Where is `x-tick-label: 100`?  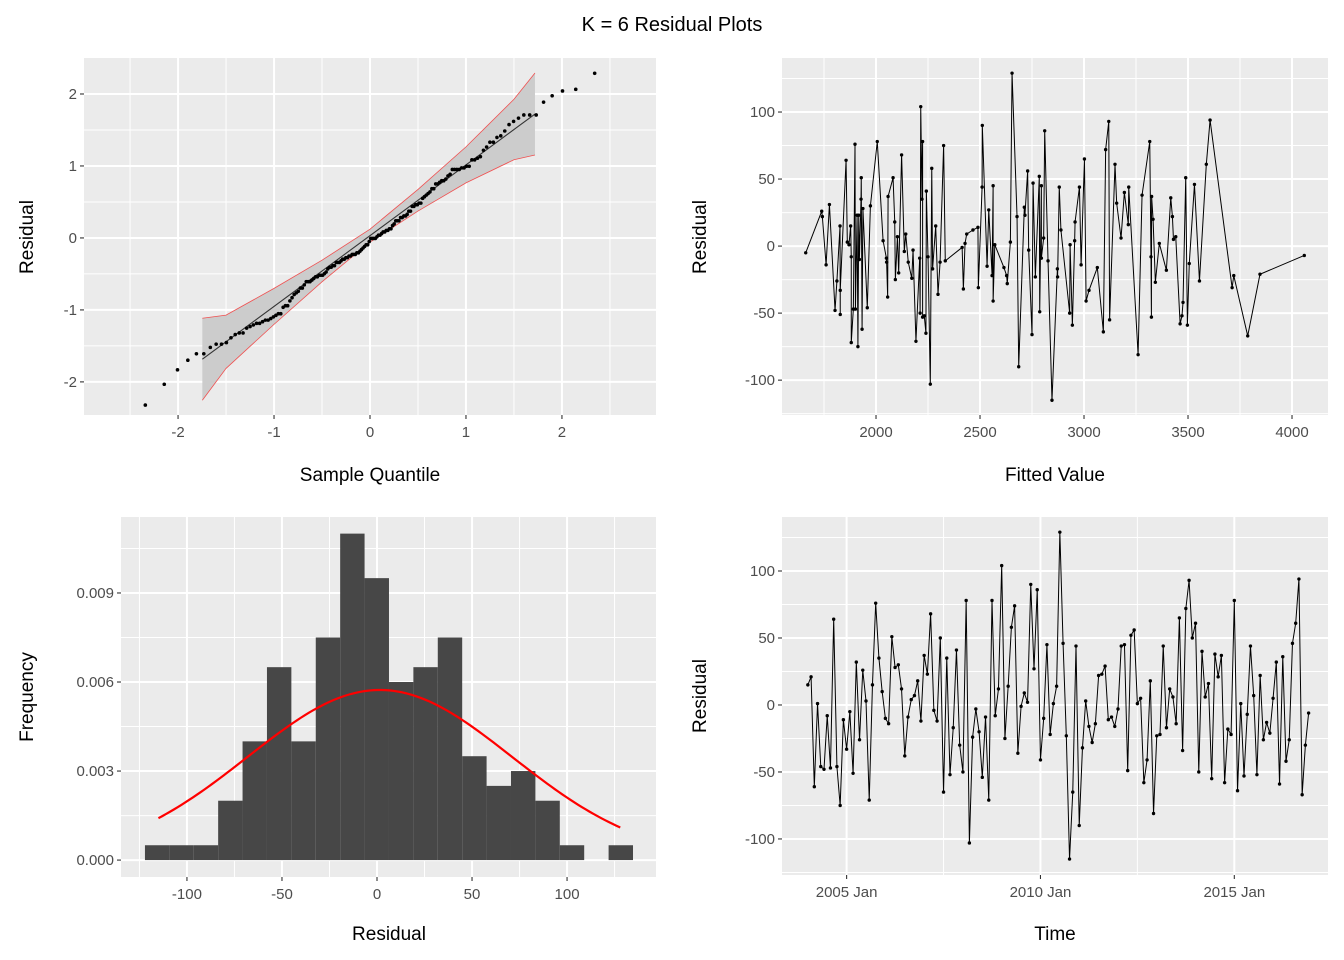 x-tick-label: 100 is located at coordinates (567, 894).